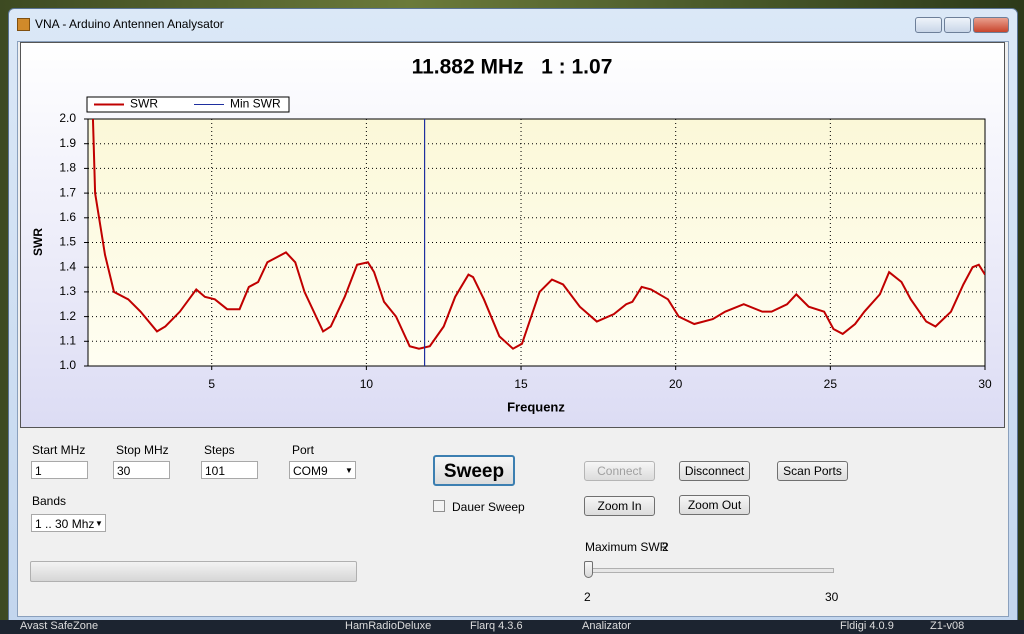  I want to click on maximize-button, so click(957, 25).